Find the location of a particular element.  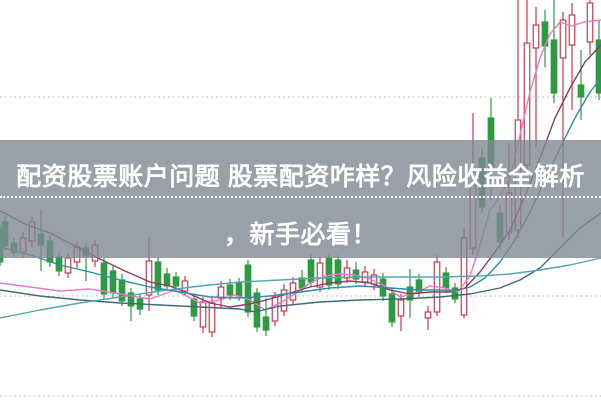

banner-dotted-gridline is located at coordinates (300, 197).